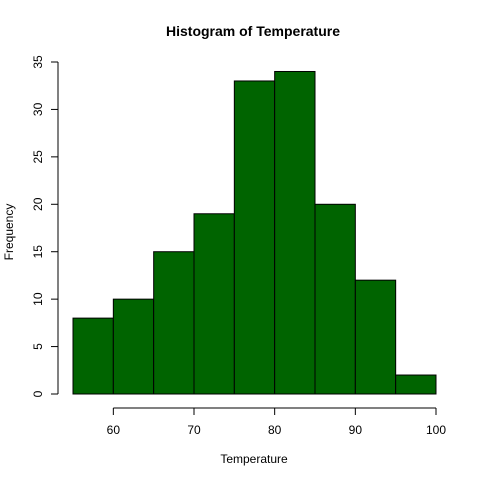 This screenshot has width=480, height=480. I want to click on y-tick-label: 20, so click(38, 204).